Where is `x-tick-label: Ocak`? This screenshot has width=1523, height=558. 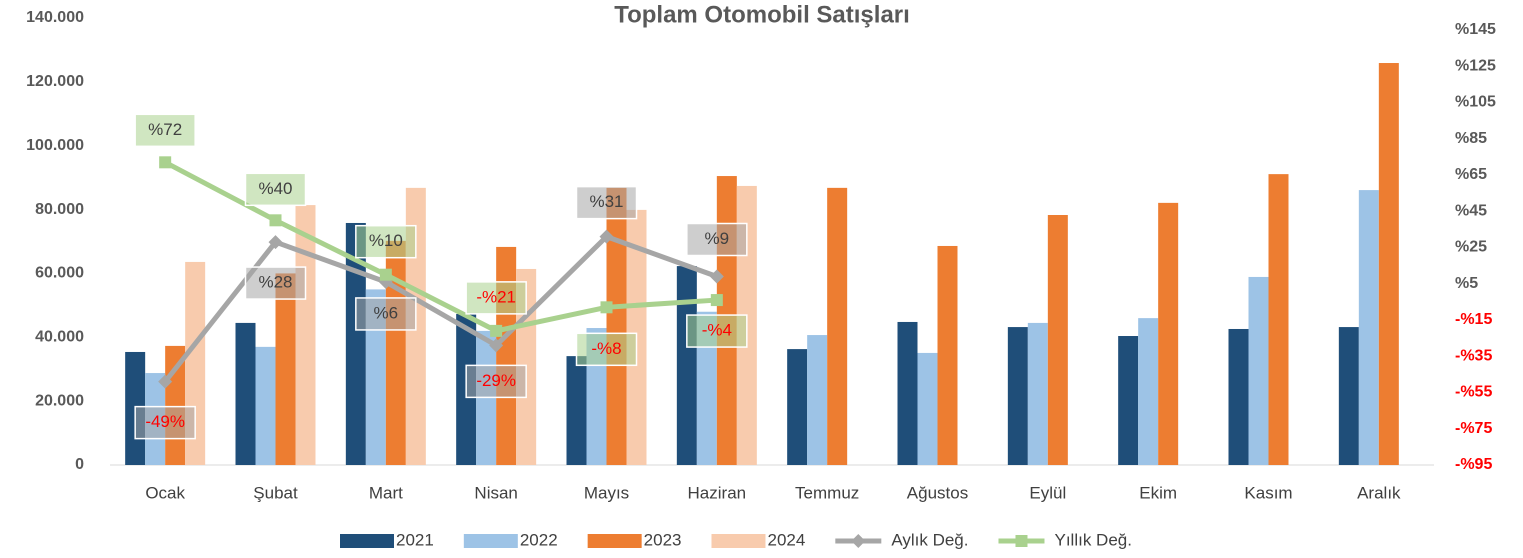 x-tick-label: Ocak is located at coordinates (165, 492).